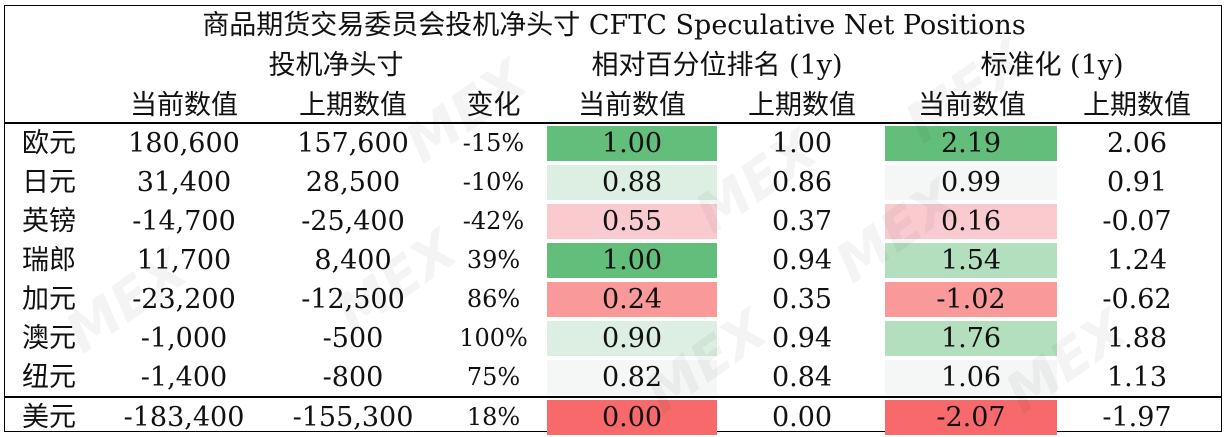 The image size is (1228, 437). What do you see at coordinates (632, 417) in the screenshot?
I see `rank-current: 0.00` at bounding box center [632, 417].